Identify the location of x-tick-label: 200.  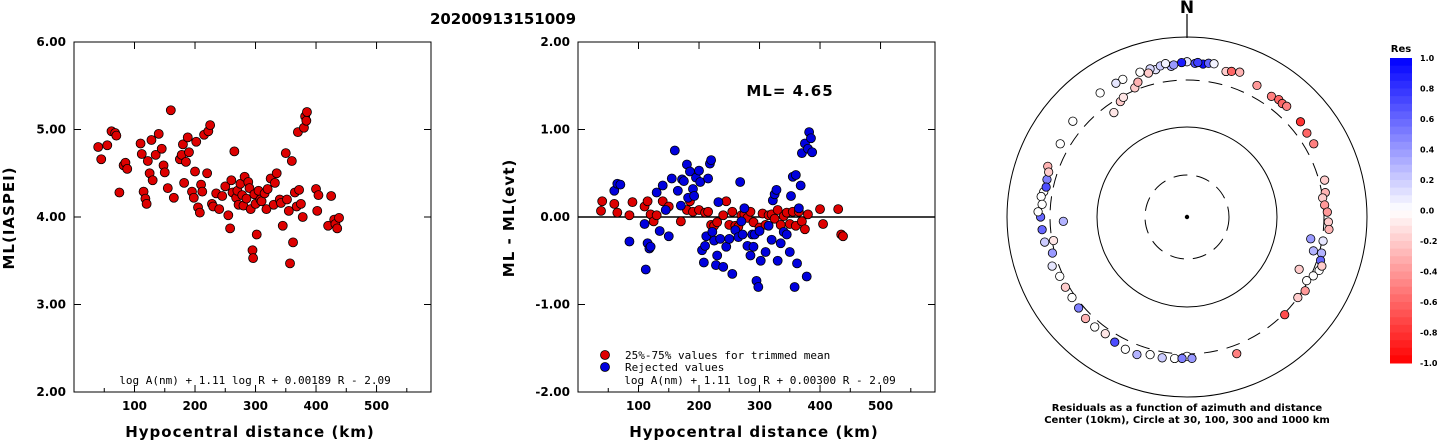
(698, 406).